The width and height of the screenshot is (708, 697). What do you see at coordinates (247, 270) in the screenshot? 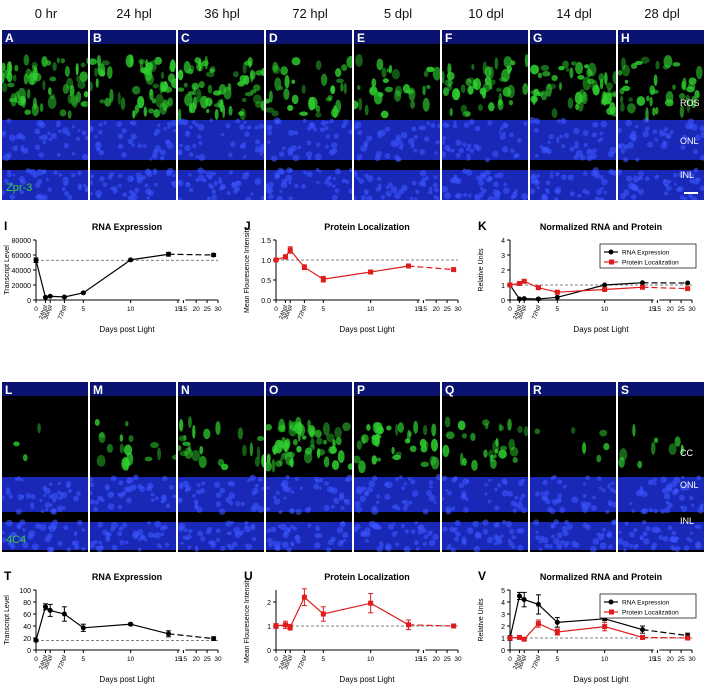
I see `y-axis-label: Mean Flouresence Intensity` at bounding box center [247, 270].